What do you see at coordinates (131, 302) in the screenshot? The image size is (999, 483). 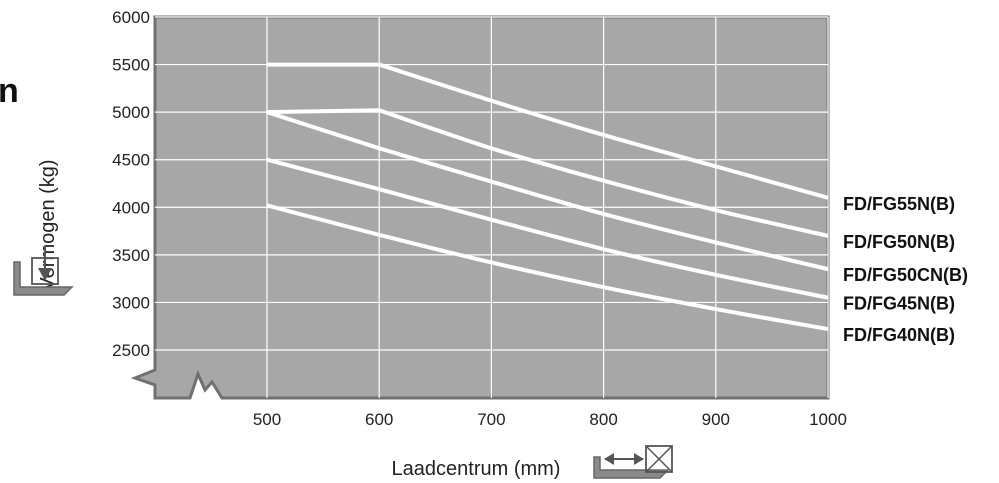 I see `y-tick-label: 3000` at bounding box center [131, 302].